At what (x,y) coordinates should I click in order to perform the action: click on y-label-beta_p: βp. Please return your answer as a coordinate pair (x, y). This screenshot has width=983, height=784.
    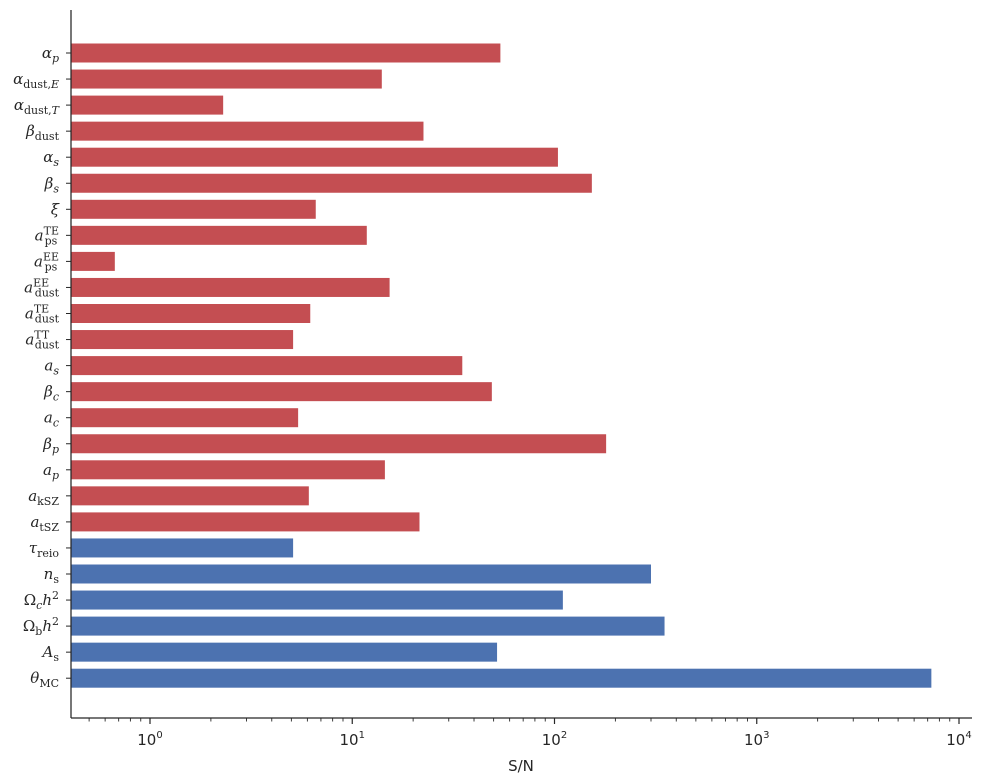
    Looking at the image, I should click on (50, 445).